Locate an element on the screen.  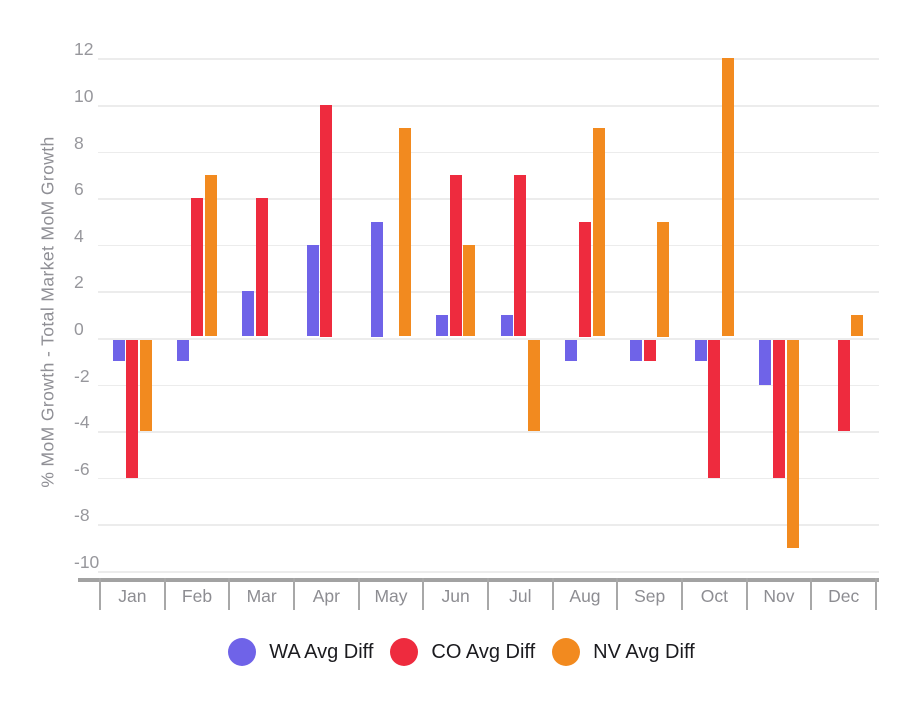
bar-nv-jul is located at coordinates (533, 385).